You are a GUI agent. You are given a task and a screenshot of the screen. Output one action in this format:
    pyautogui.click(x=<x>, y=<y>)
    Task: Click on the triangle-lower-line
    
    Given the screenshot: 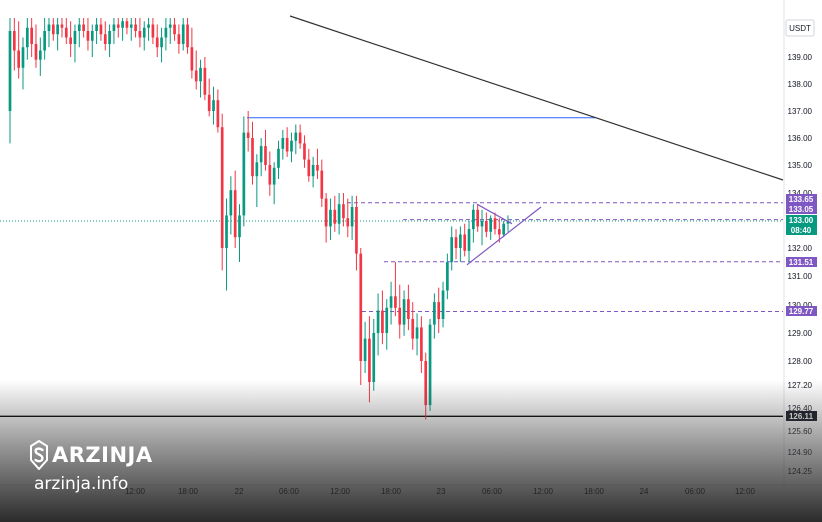 What is the action you would take?
    pyautogui.click(x=504, y=236)
    